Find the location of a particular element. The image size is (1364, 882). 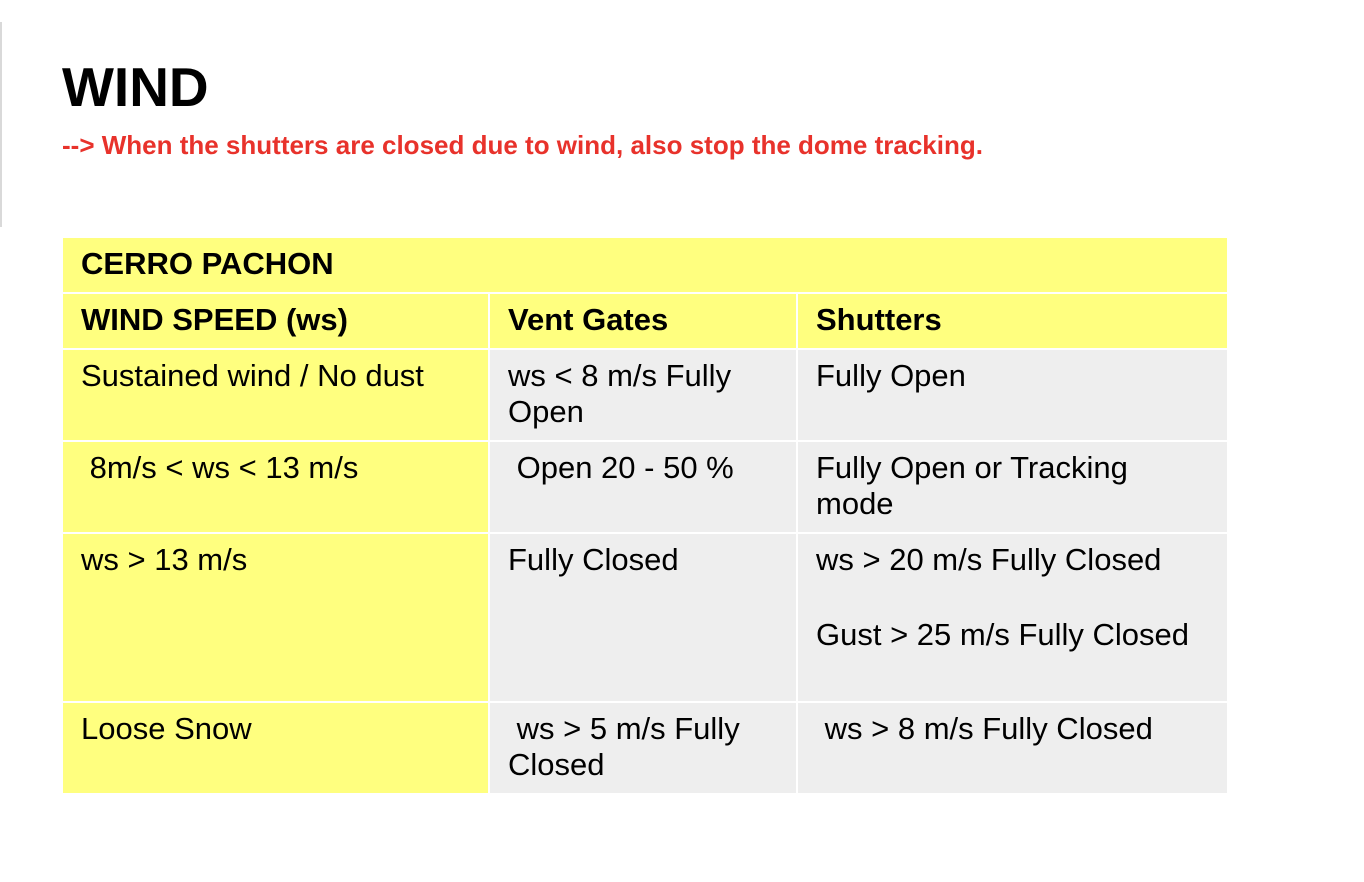

shutters-cell: ws > 8 m/s Fully Closed is located at coordinates (1012, 748).